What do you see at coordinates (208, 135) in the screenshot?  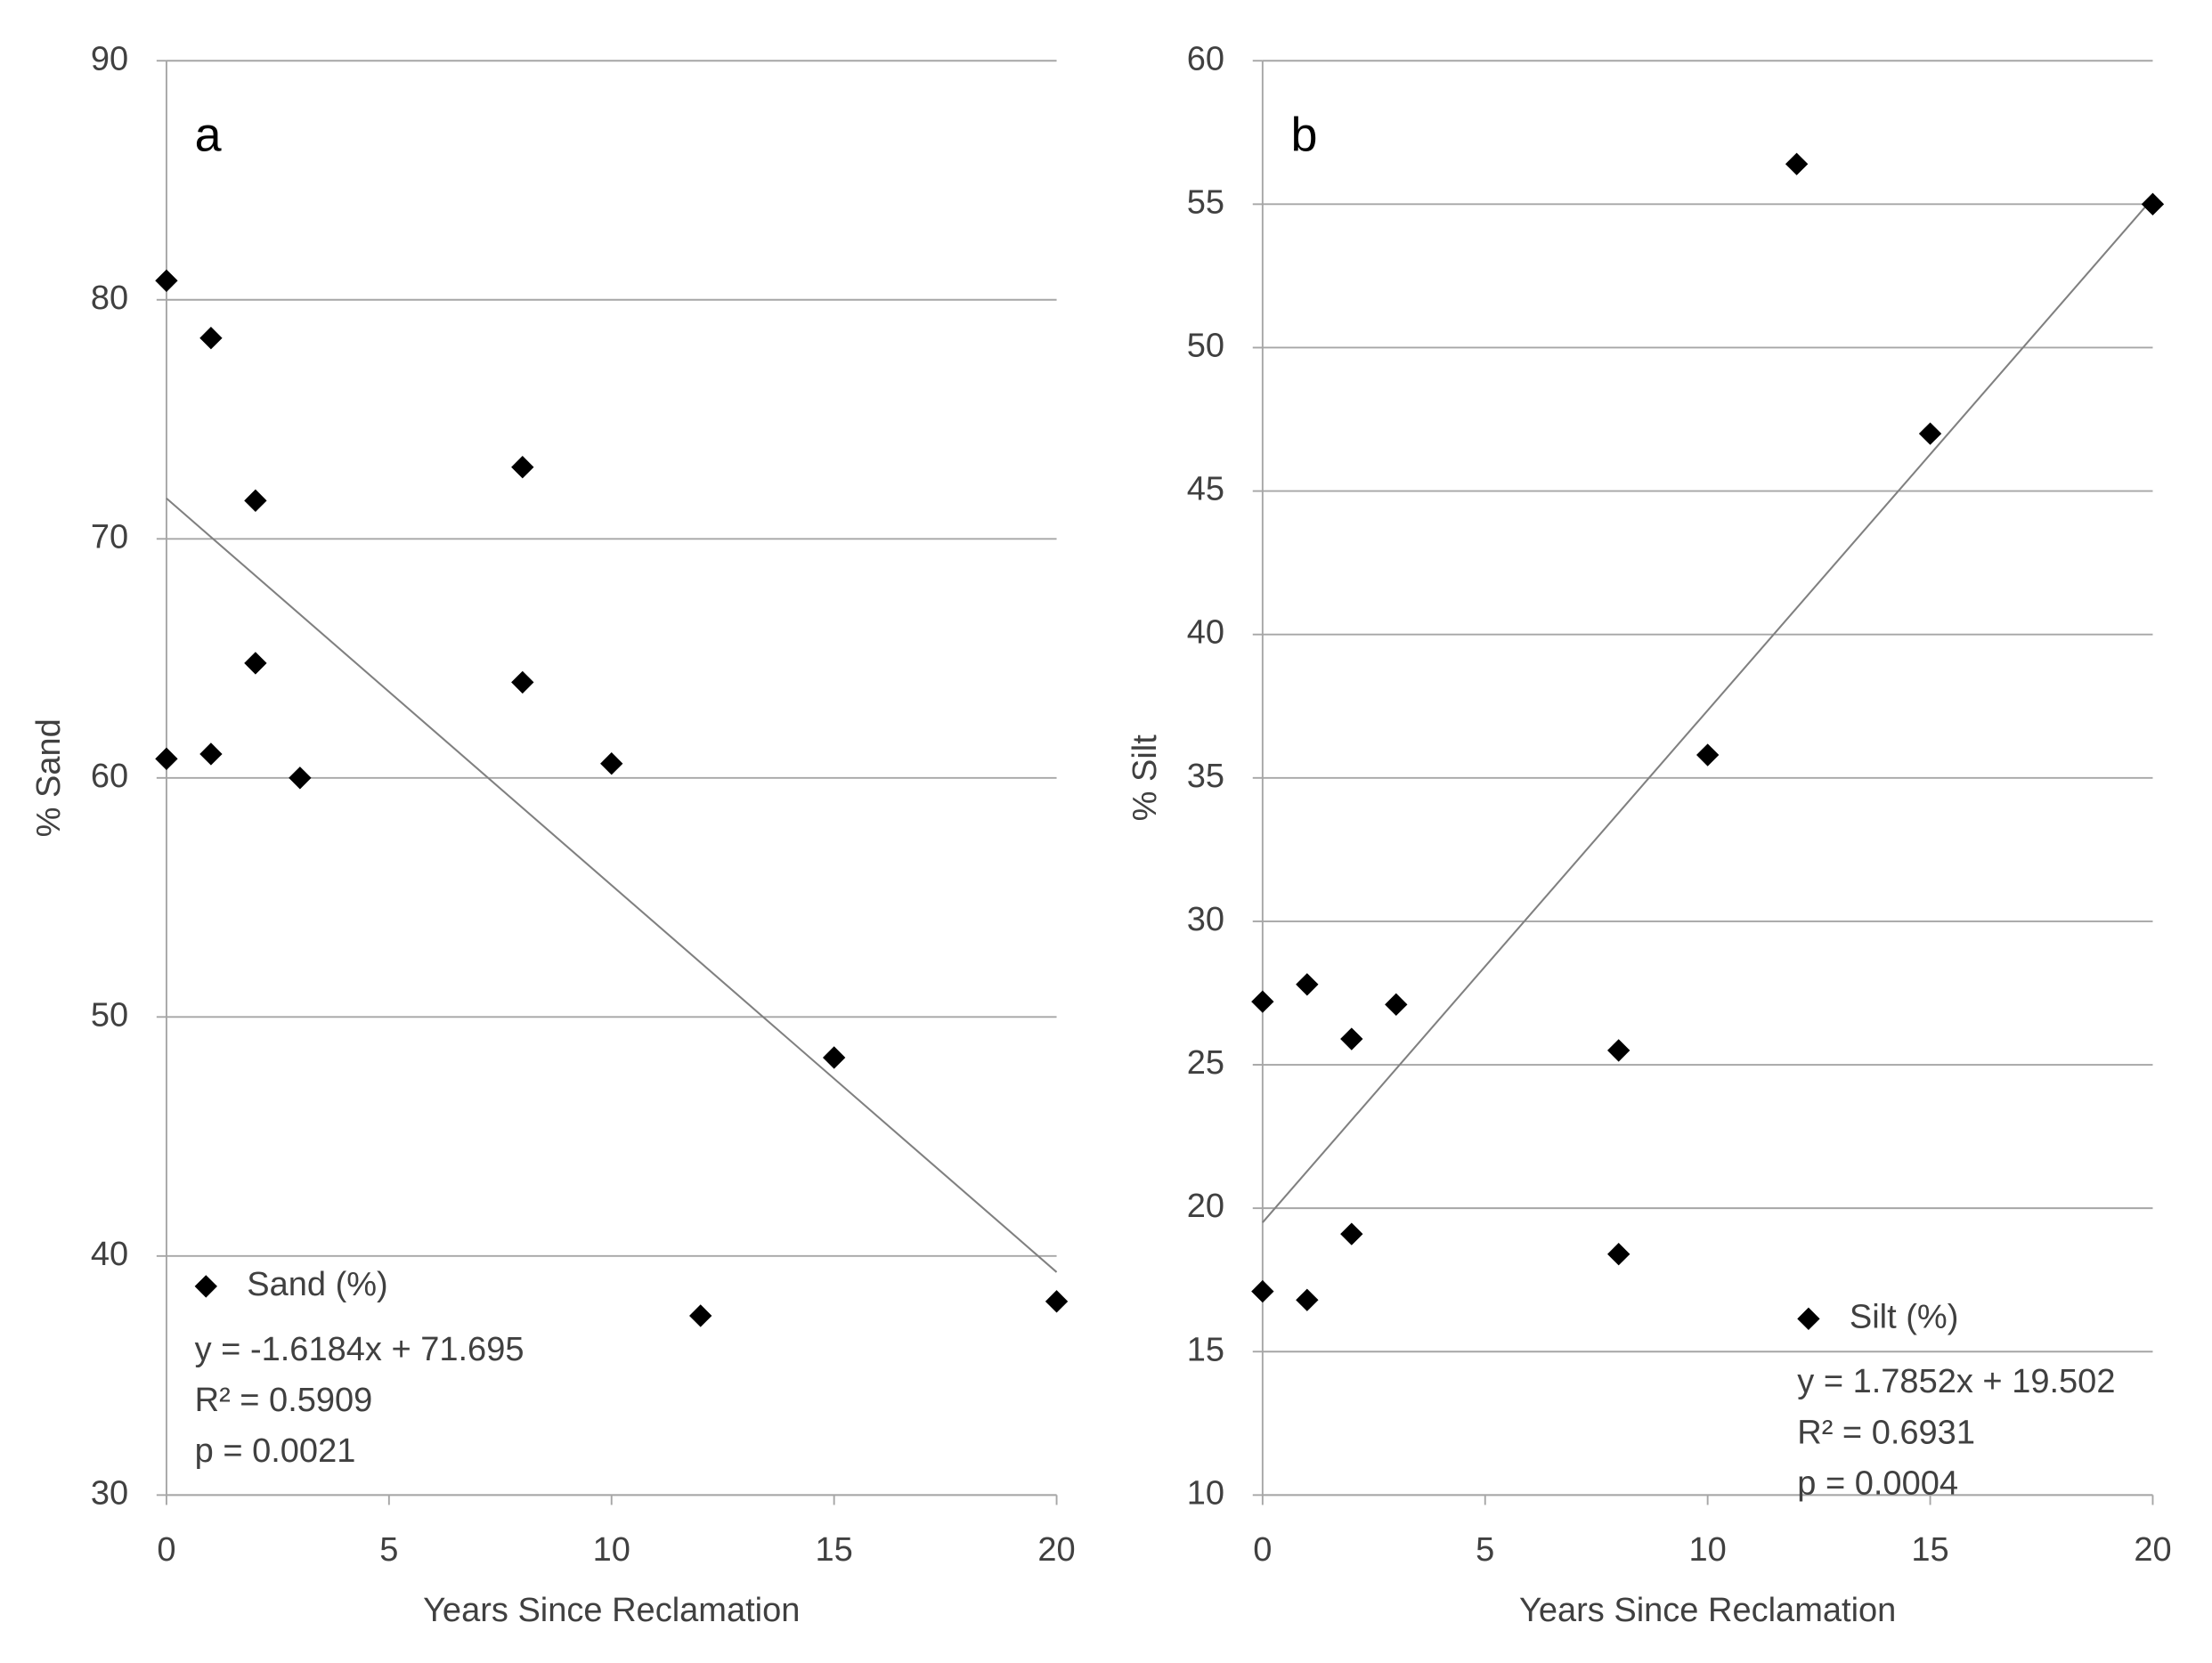 I see `panel-label: a` at bounding box center [208, 135].